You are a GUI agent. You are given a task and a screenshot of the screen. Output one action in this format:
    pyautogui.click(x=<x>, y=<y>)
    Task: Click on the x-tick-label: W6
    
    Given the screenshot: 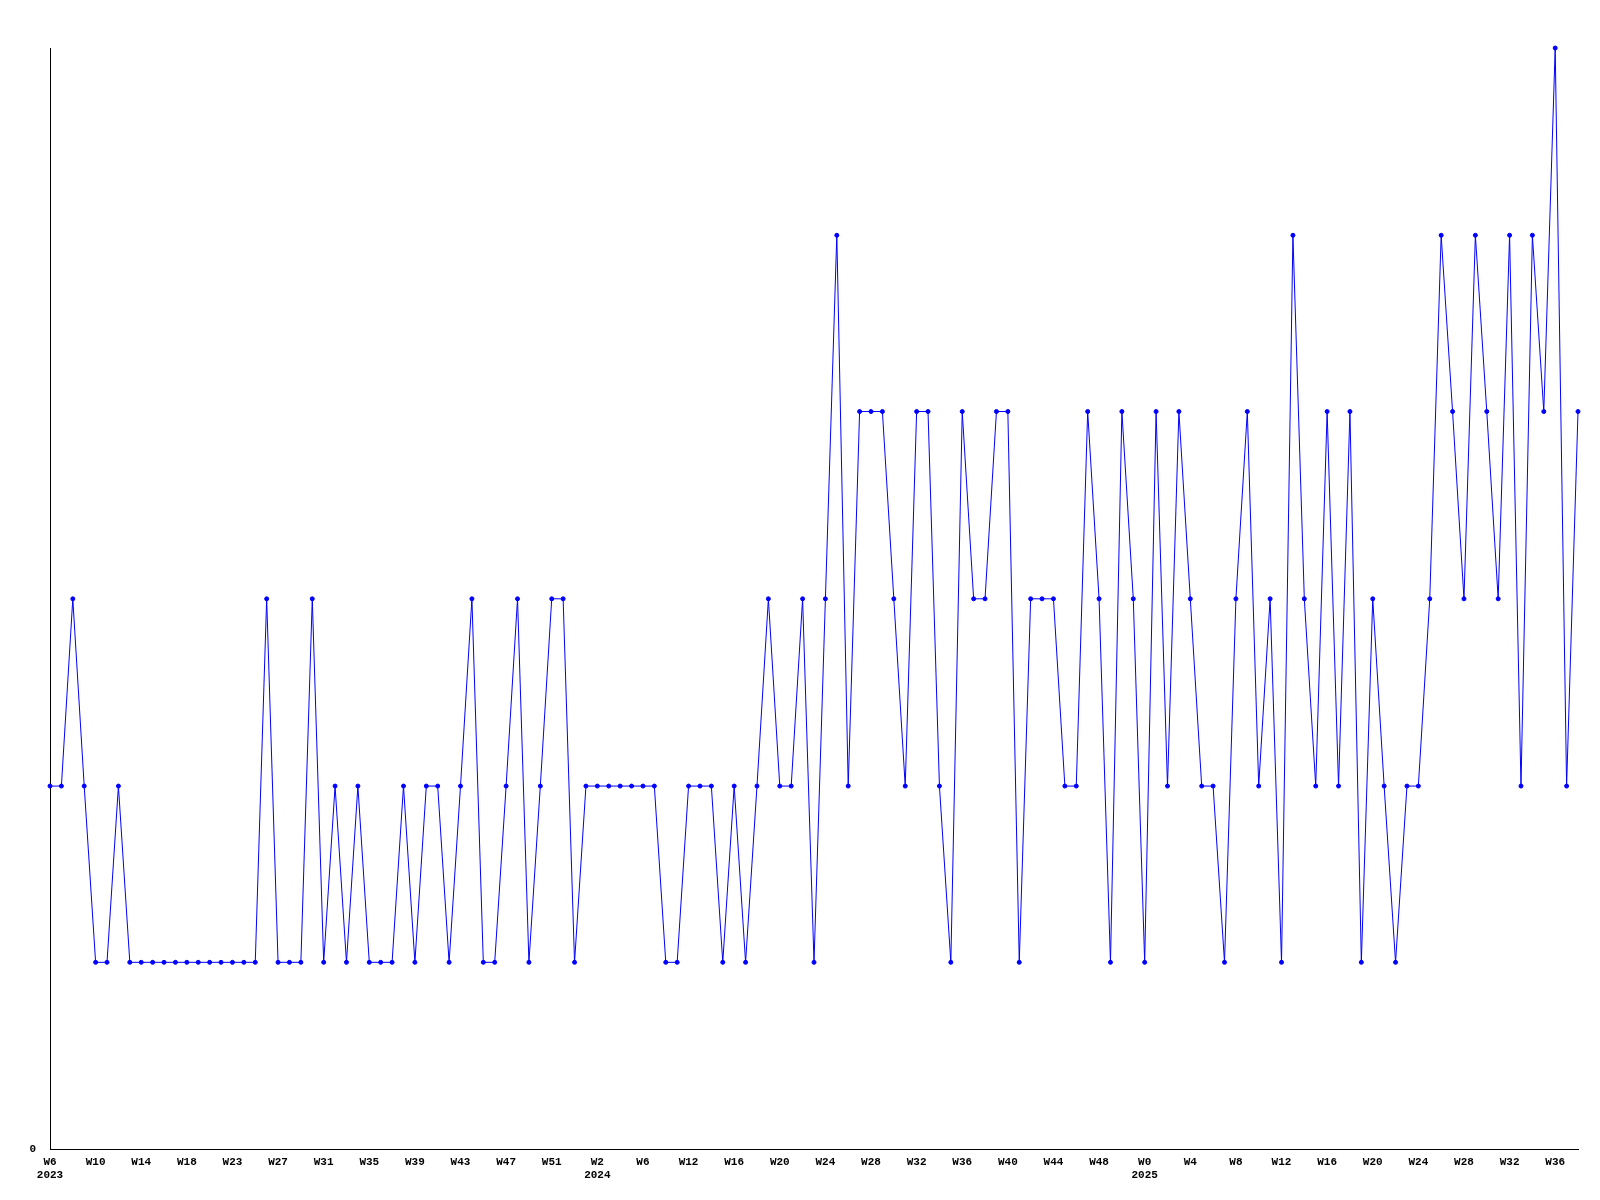 What is the action you would take?
    pyautogui.click(x=643, y=1161)
    